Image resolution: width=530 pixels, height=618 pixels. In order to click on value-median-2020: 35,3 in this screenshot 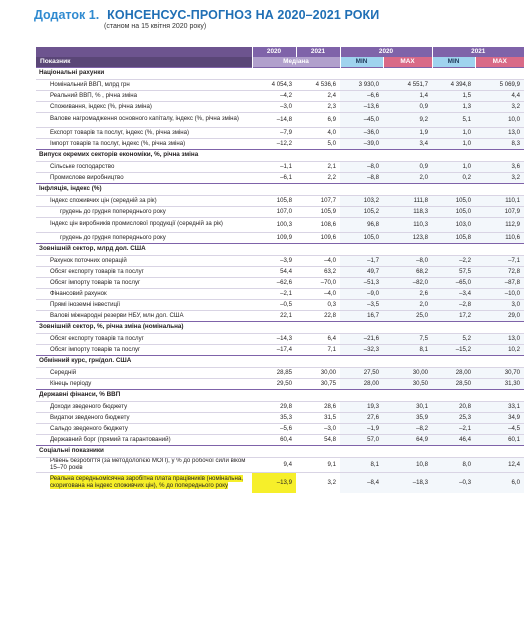, I will do `click(274, 417)`.